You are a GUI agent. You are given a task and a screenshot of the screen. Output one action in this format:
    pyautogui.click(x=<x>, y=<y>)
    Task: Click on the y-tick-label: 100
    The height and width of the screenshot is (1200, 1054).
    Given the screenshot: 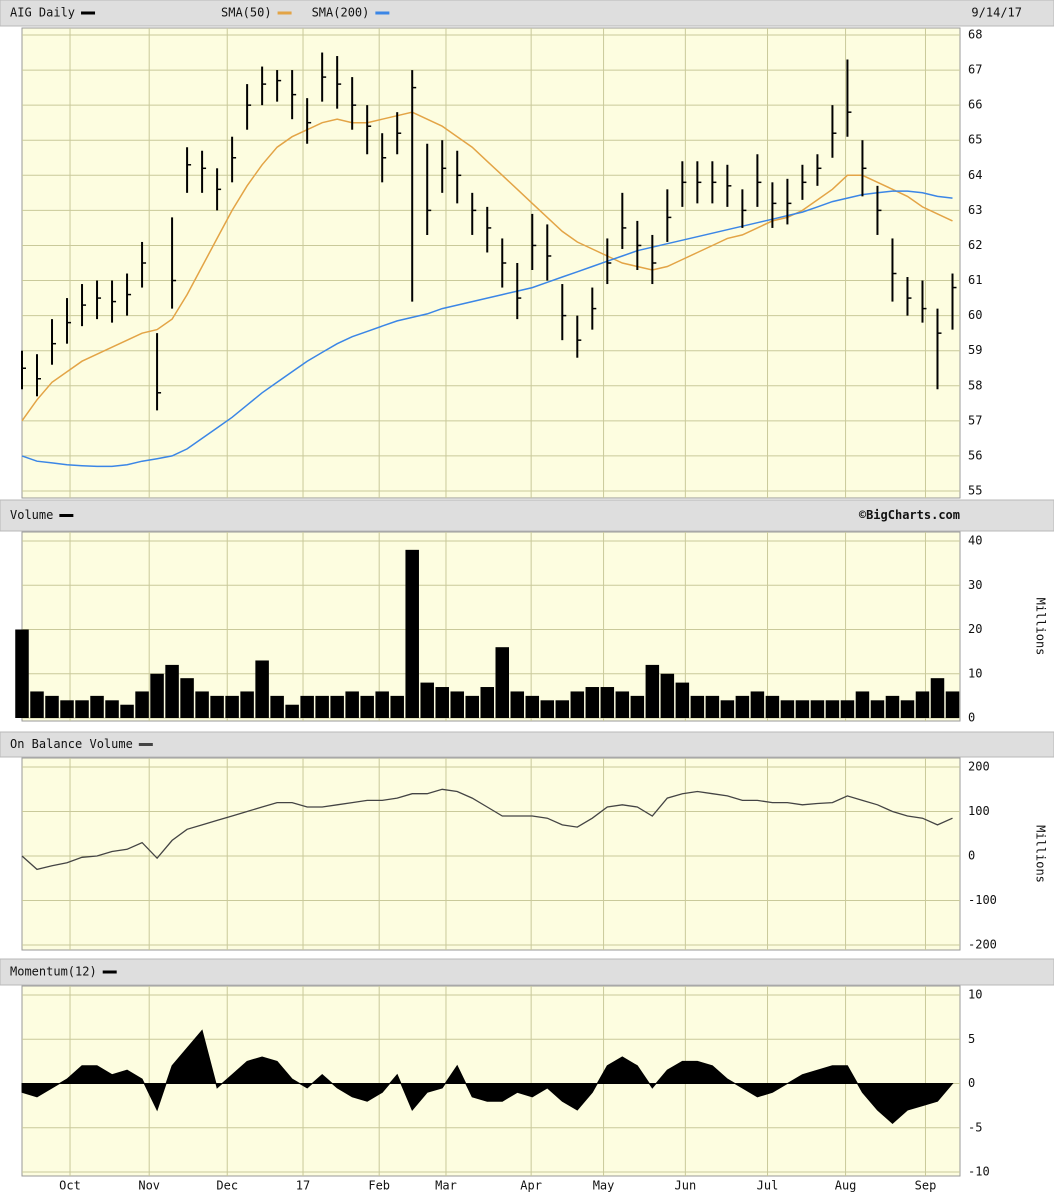 What is the action you would take?
    pyautogui.click(x=979, y=811)
    